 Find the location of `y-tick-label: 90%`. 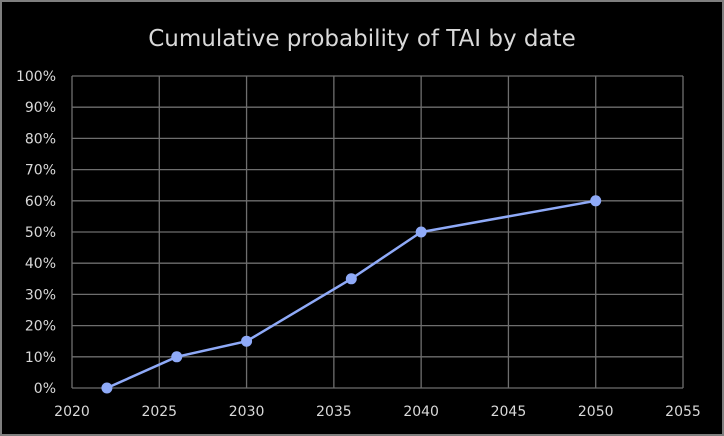

y-tick-label: 90% is located at coordinates (40, 108).